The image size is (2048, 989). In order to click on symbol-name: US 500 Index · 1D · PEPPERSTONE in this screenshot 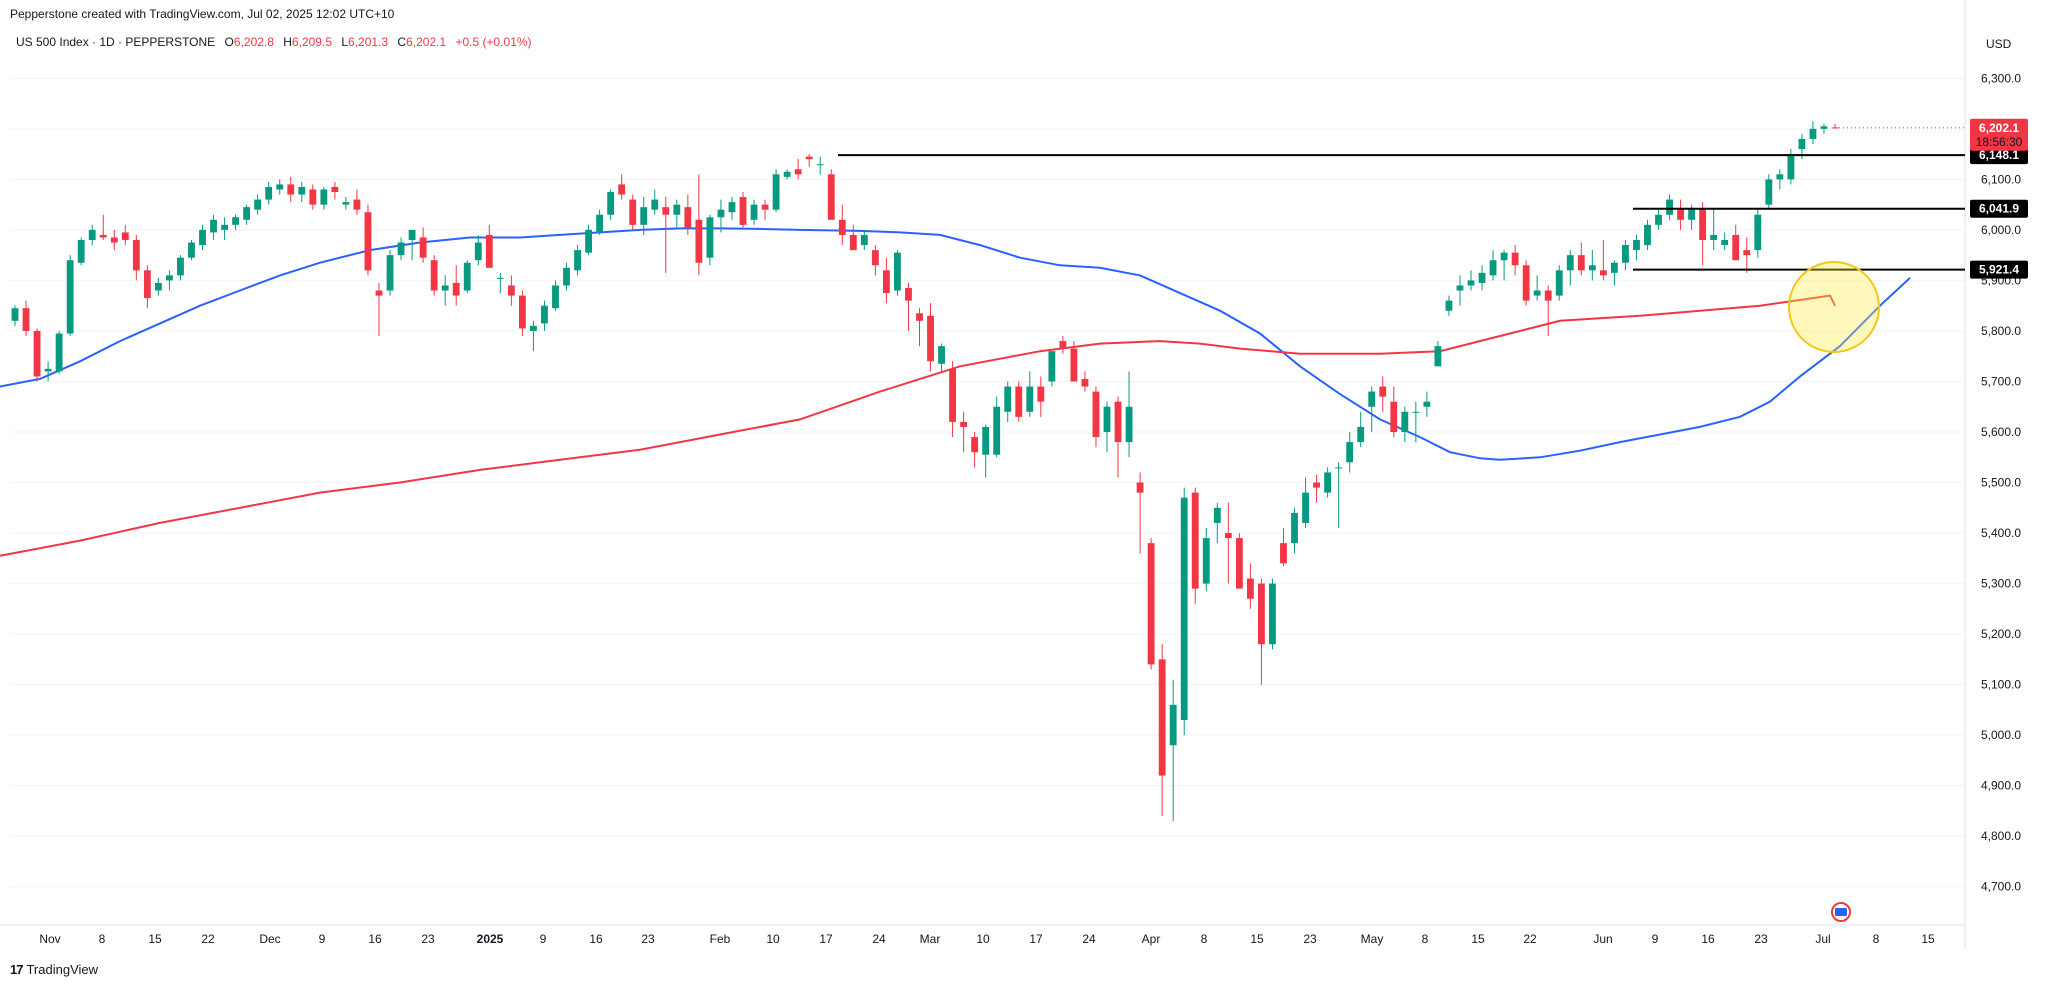, I will do `click(116, 42)`.